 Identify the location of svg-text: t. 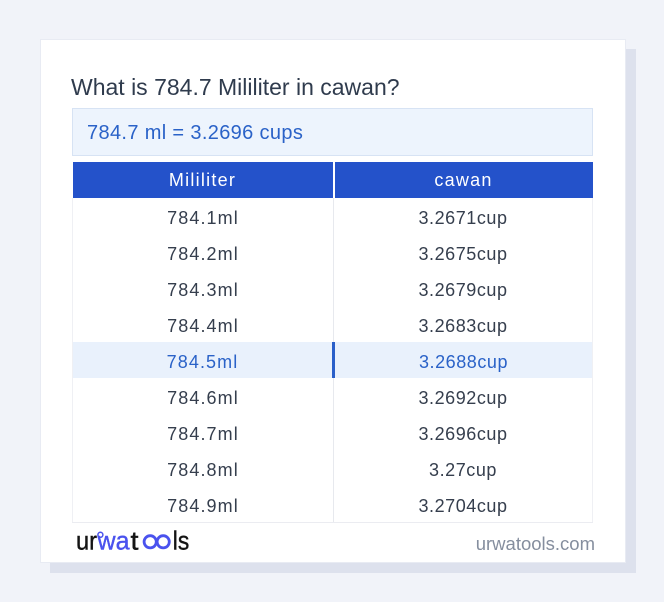
(135, 541).